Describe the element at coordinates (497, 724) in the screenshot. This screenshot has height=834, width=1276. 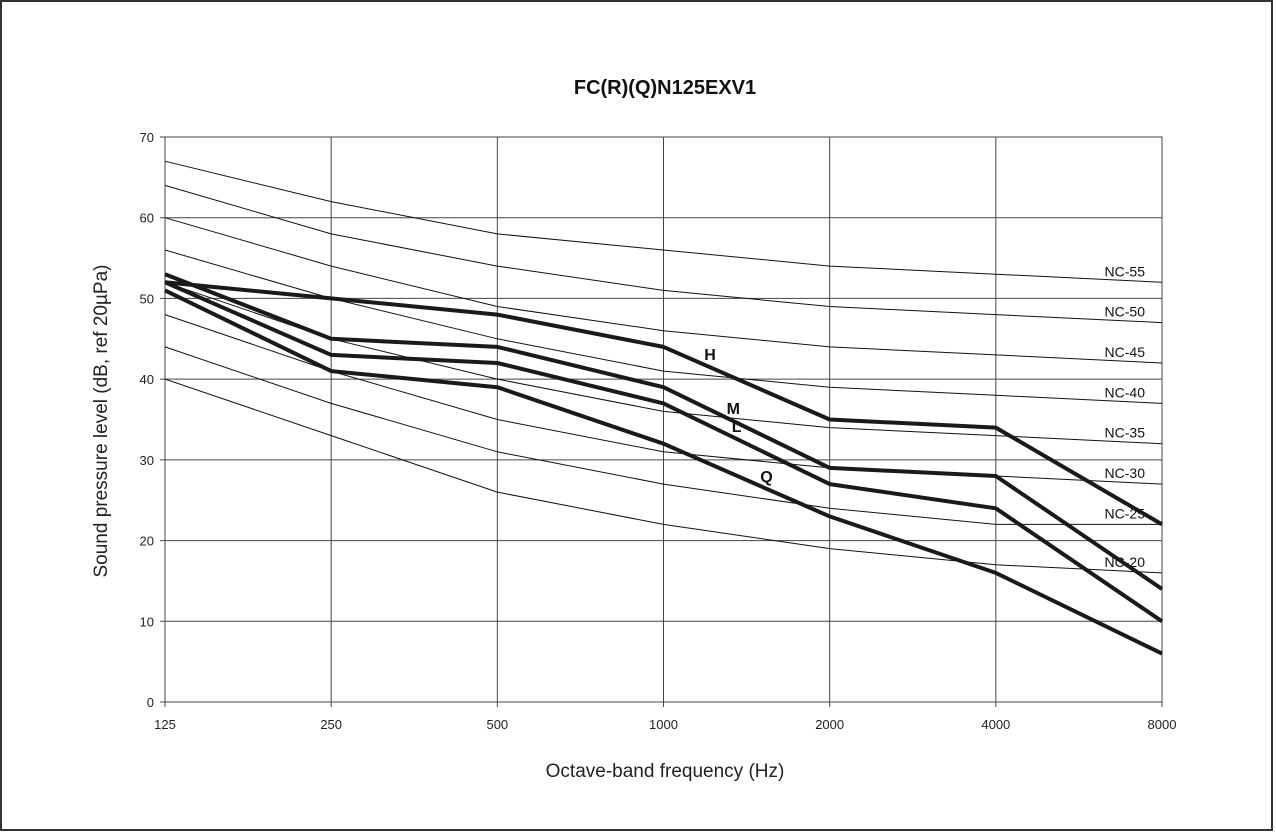
I see `x-tick-label: 500` at that location.